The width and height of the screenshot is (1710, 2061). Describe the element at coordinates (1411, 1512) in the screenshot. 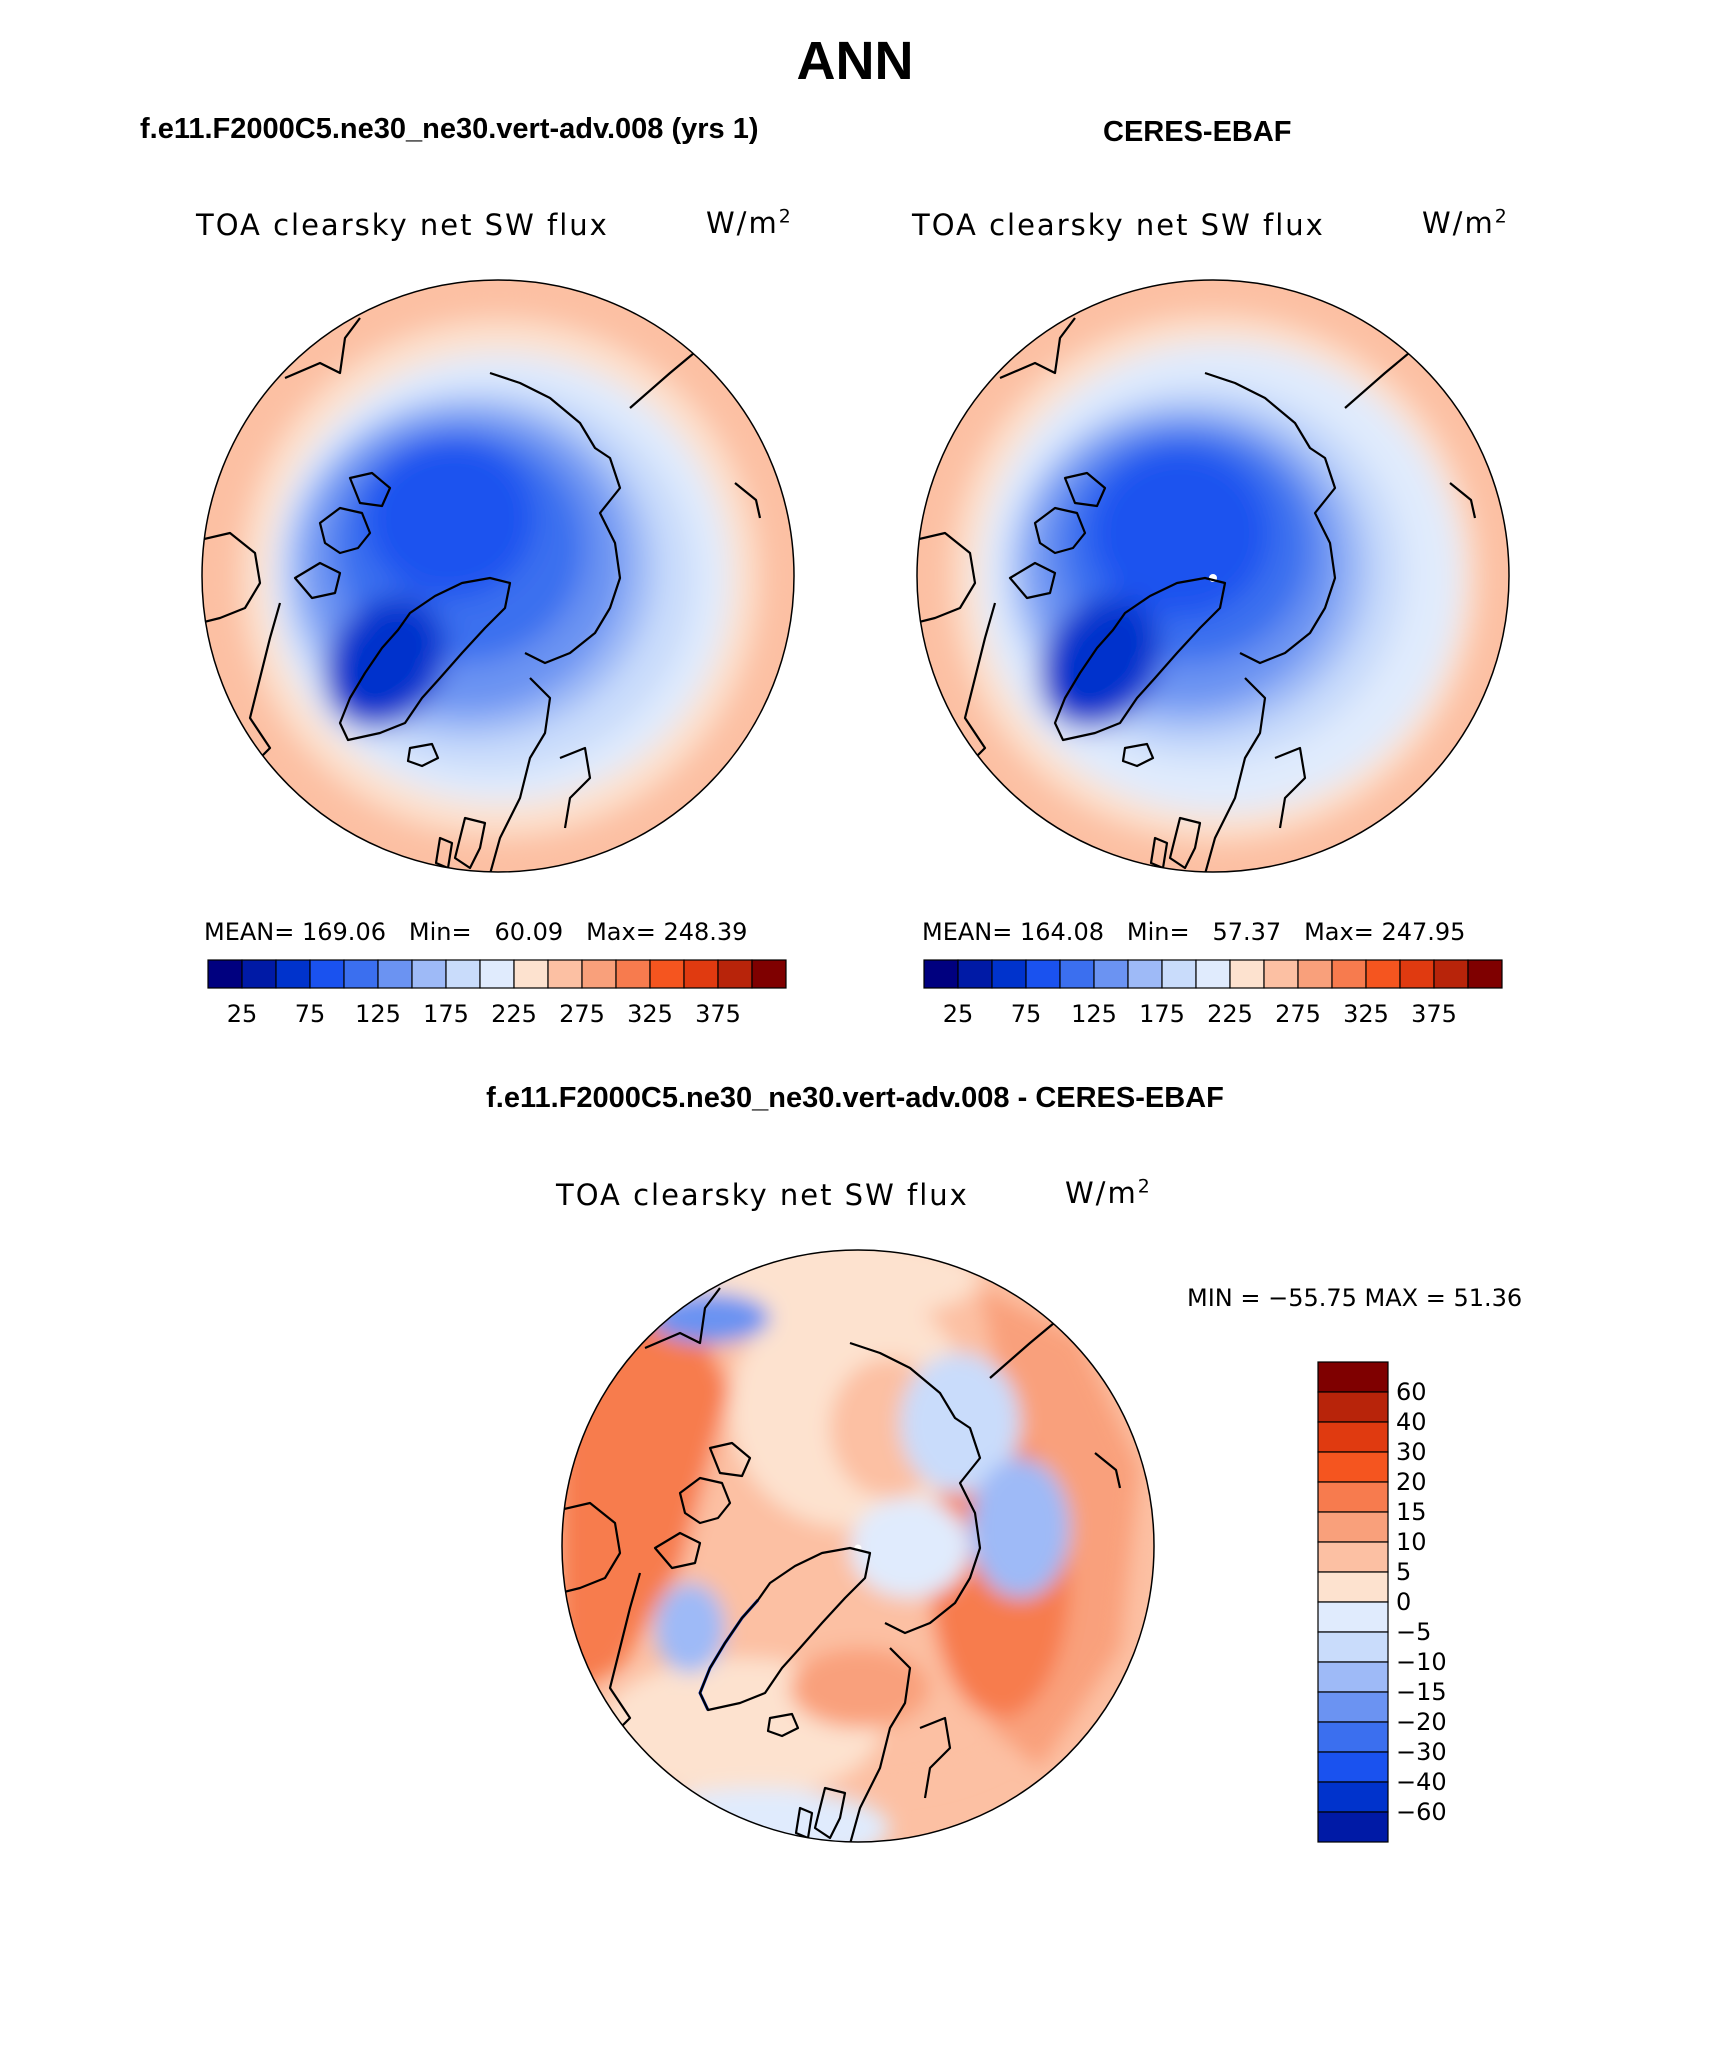

I see `colorbar-tick-label: 15` at that location.